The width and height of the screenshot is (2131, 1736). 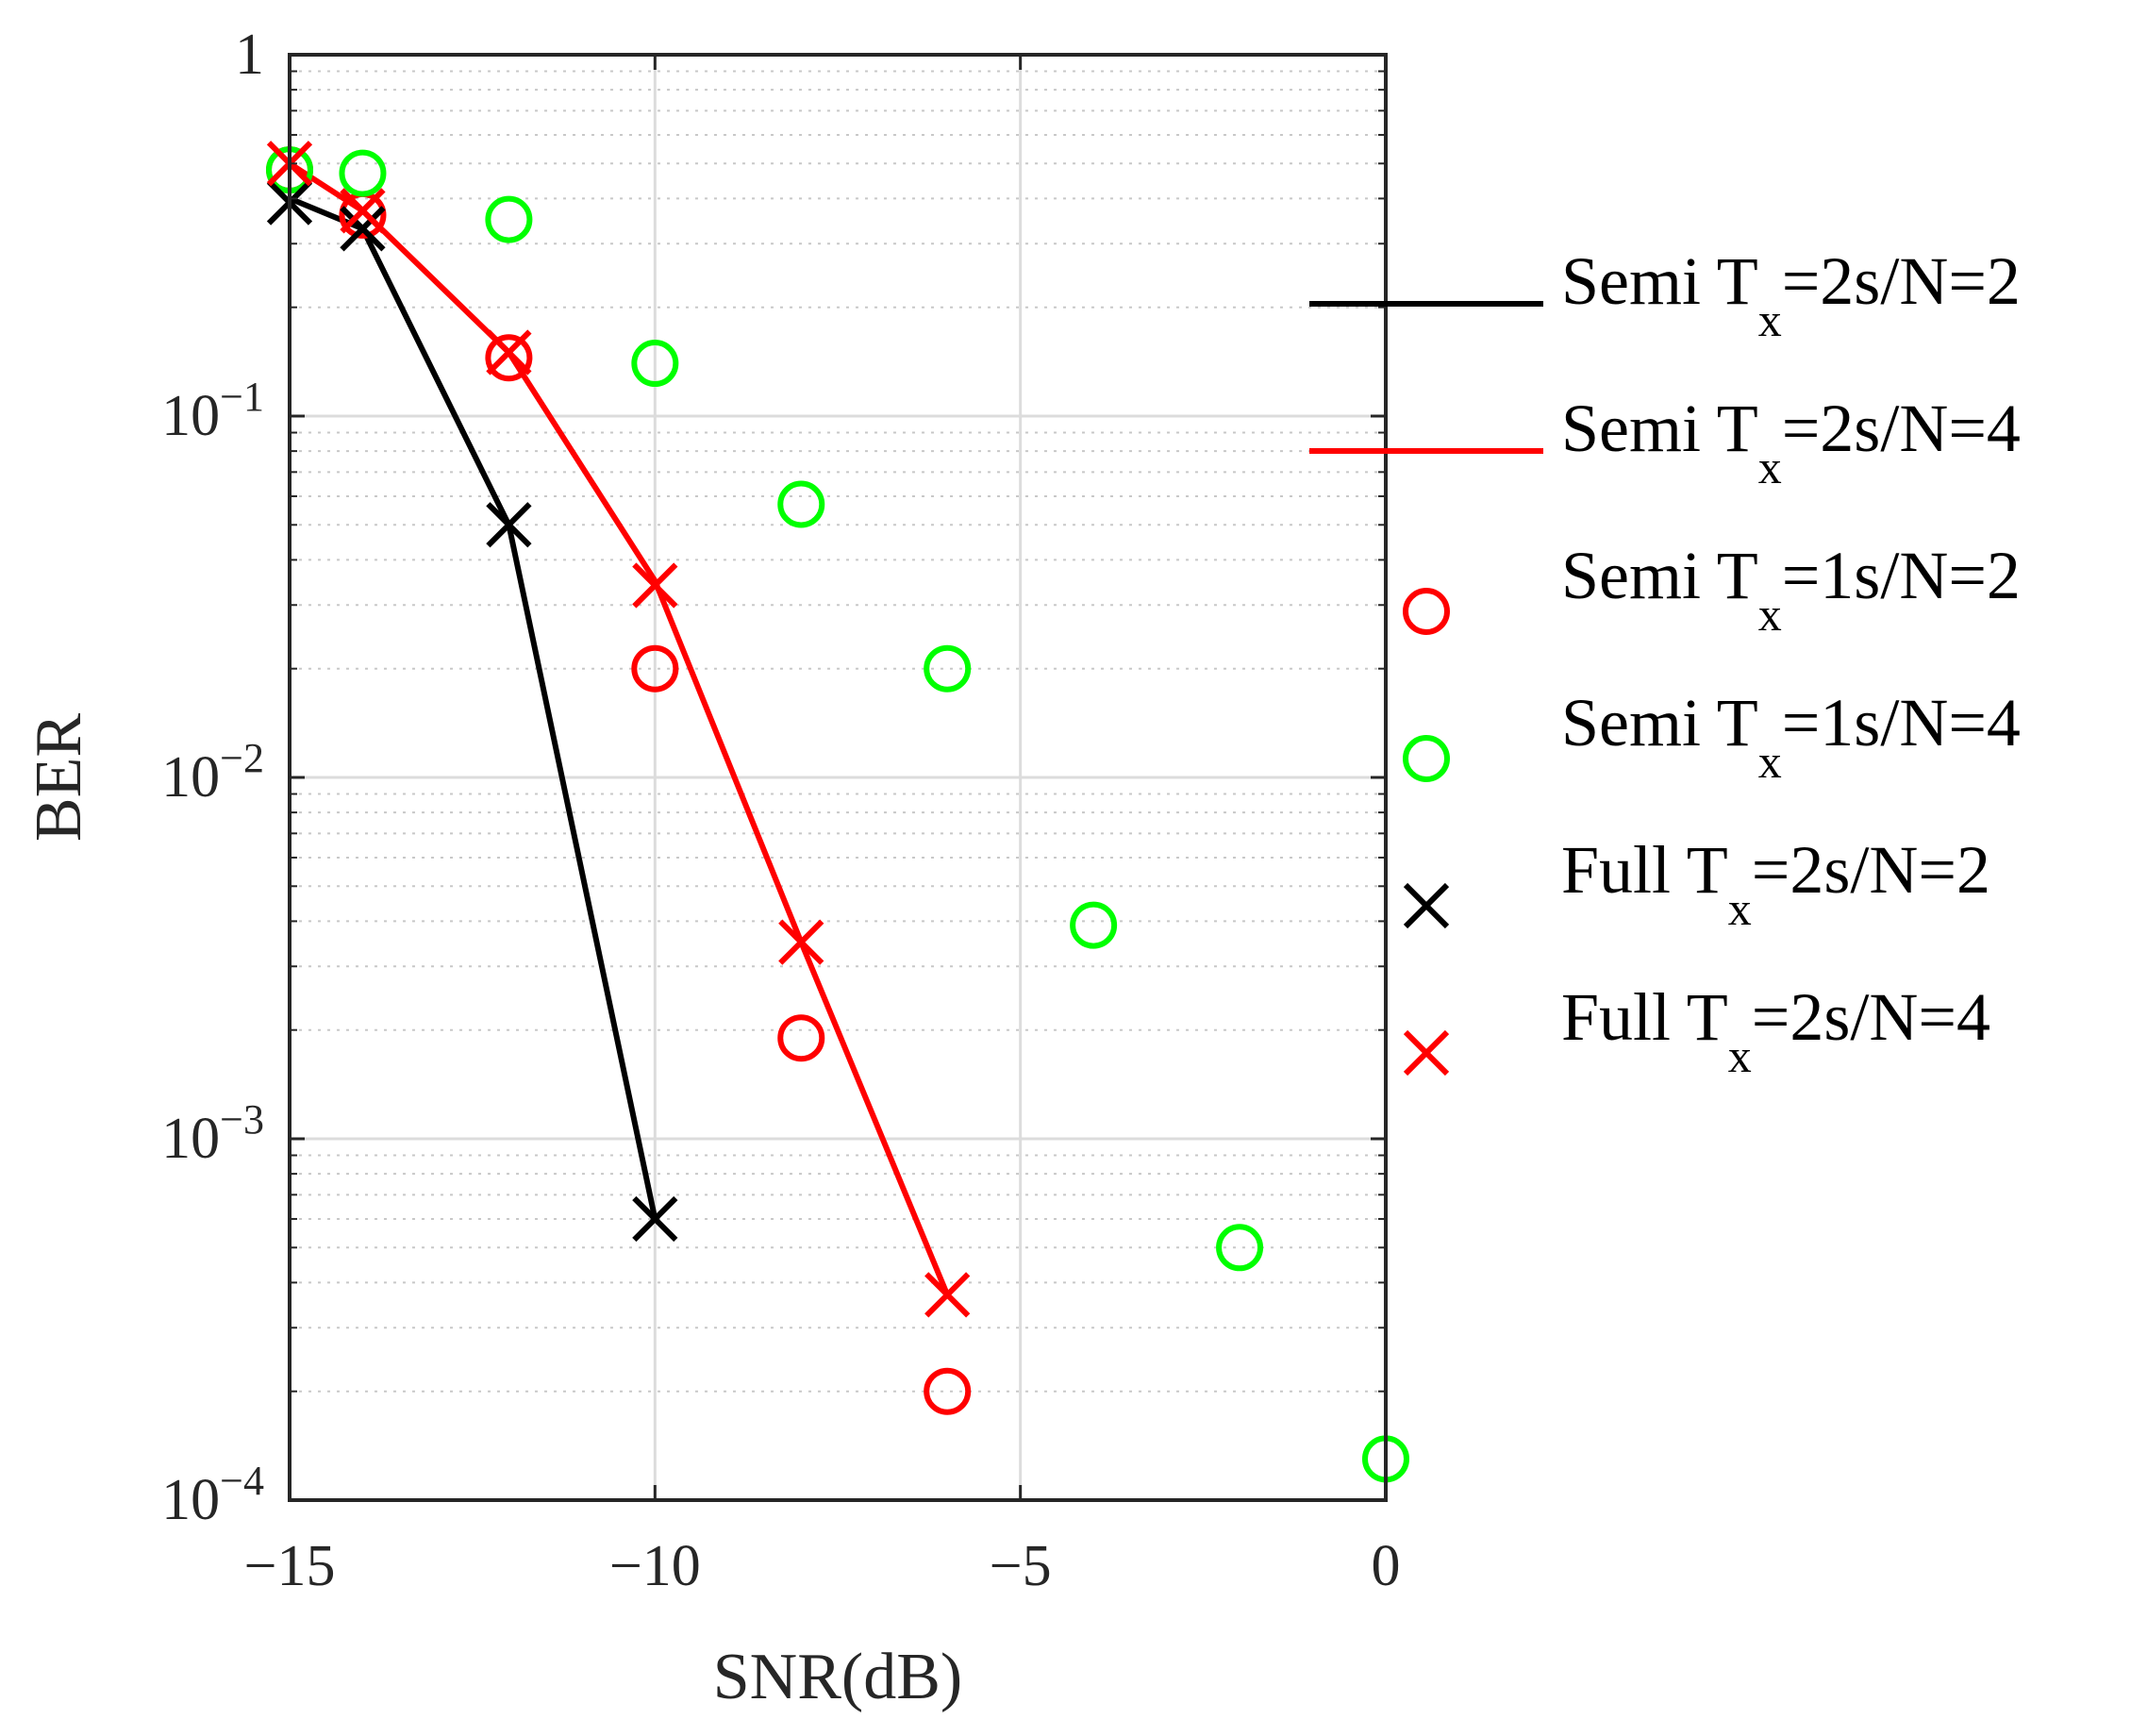 I want to click on x-tick-label: −5, so click(x=1021, y=1566).